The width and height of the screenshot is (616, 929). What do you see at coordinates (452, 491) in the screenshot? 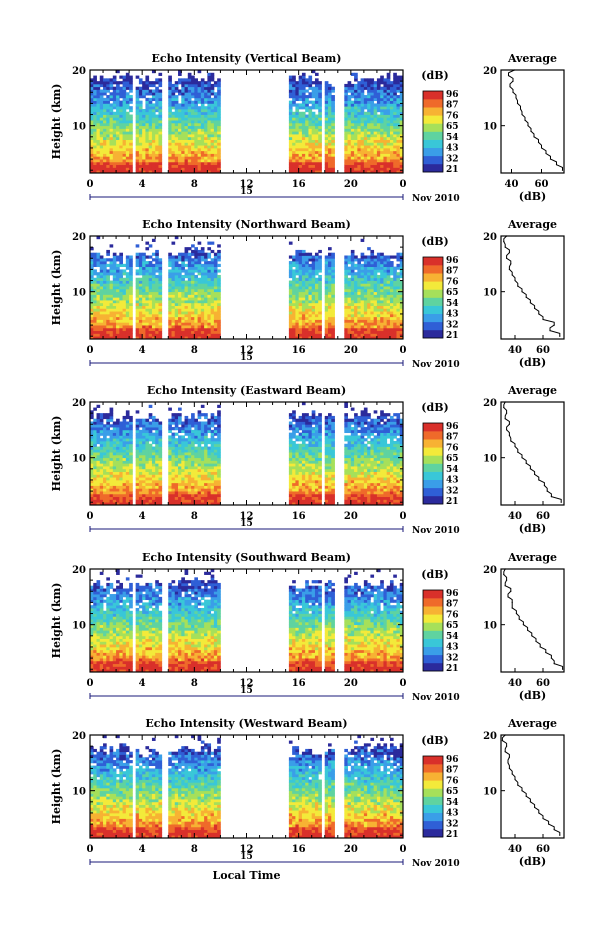
I see `colorbar-tick-label: 32` at bounding box center [452, 491].